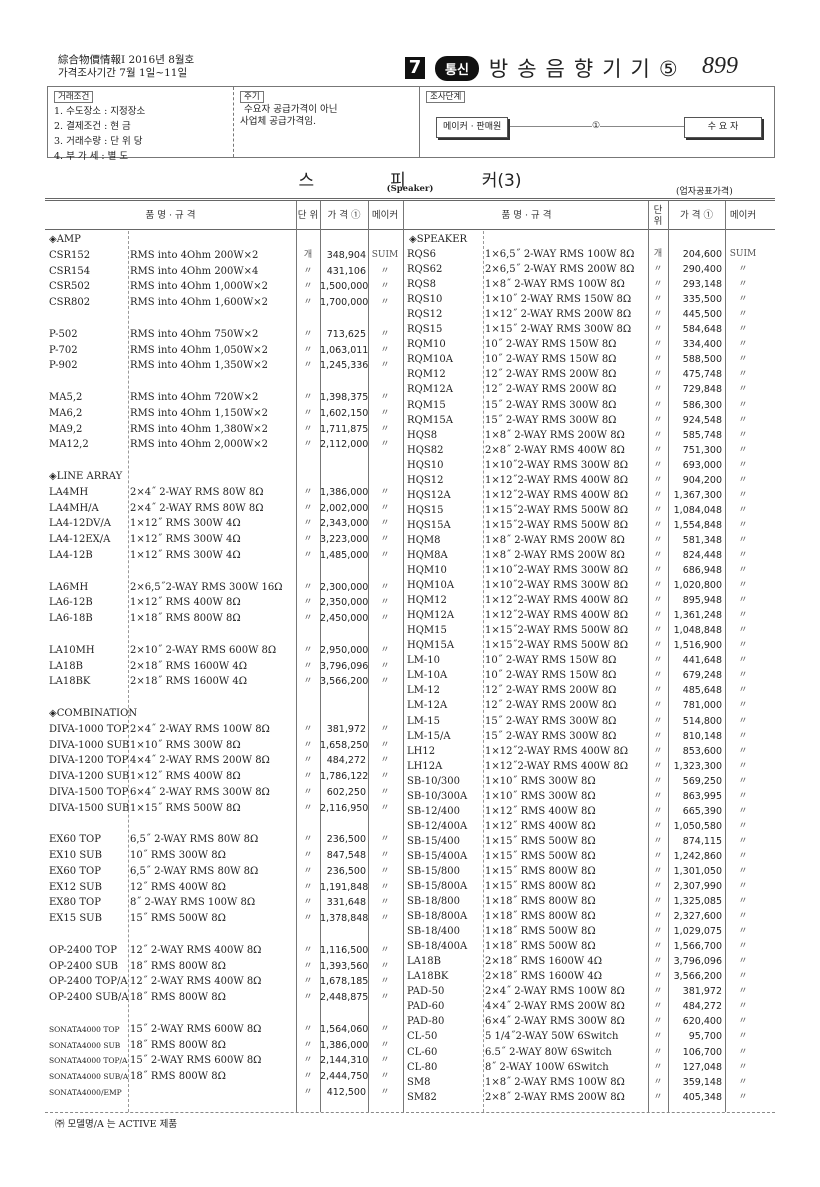  What do you see at coordinates (590, 856) in the screenshot?
I see `table-row: SB-15/400A 1×15˝ RMS 500W 8Ω 〃 1,242,860 〃` at bounding box center [590, 856].